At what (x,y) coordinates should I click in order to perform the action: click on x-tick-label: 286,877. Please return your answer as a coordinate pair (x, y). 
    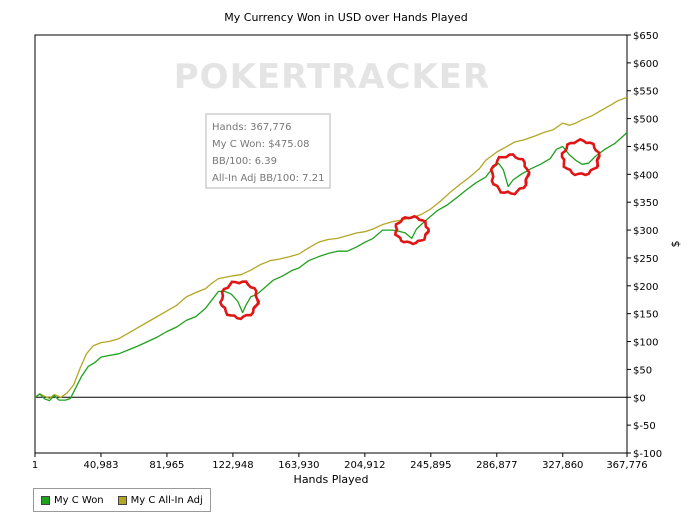
    Looking at the image, I should click on (496, 465).